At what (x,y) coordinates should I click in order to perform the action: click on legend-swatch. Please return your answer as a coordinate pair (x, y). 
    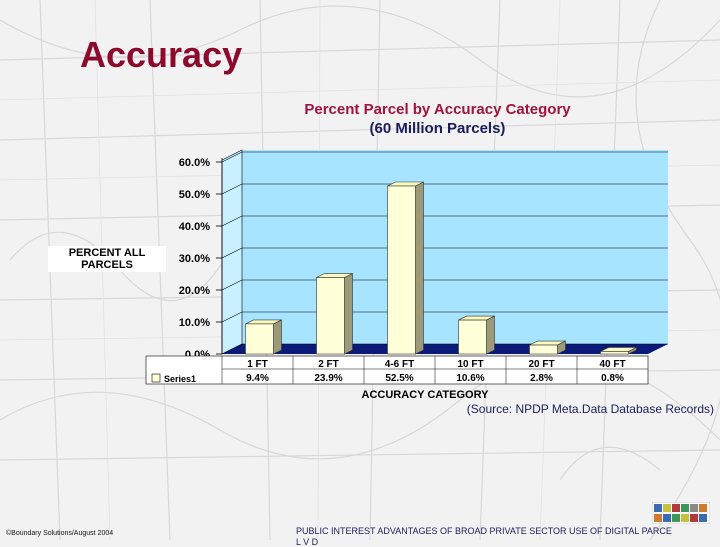
    Looking at the image, I should click on (156, 378).